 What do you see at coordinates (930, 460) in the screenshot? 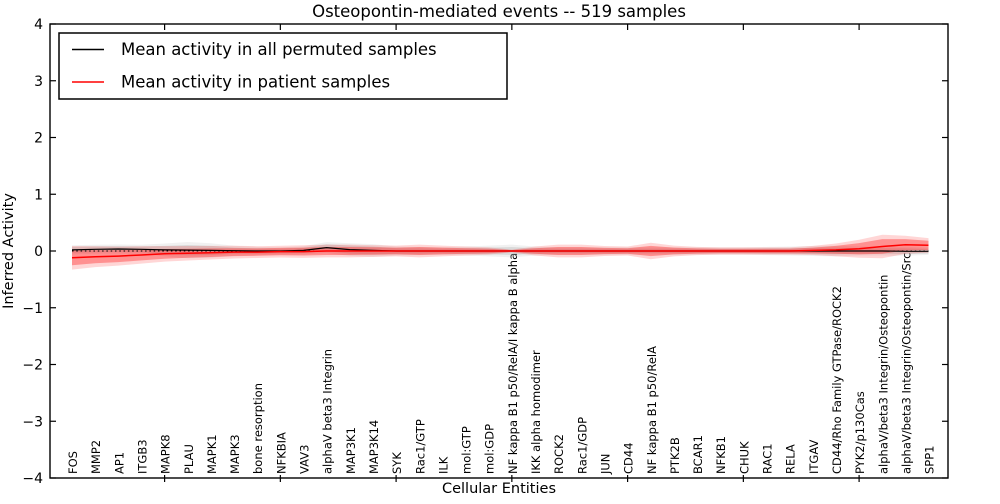
I see `x-tick-label: SPP1` at bounding box center [930, 460].